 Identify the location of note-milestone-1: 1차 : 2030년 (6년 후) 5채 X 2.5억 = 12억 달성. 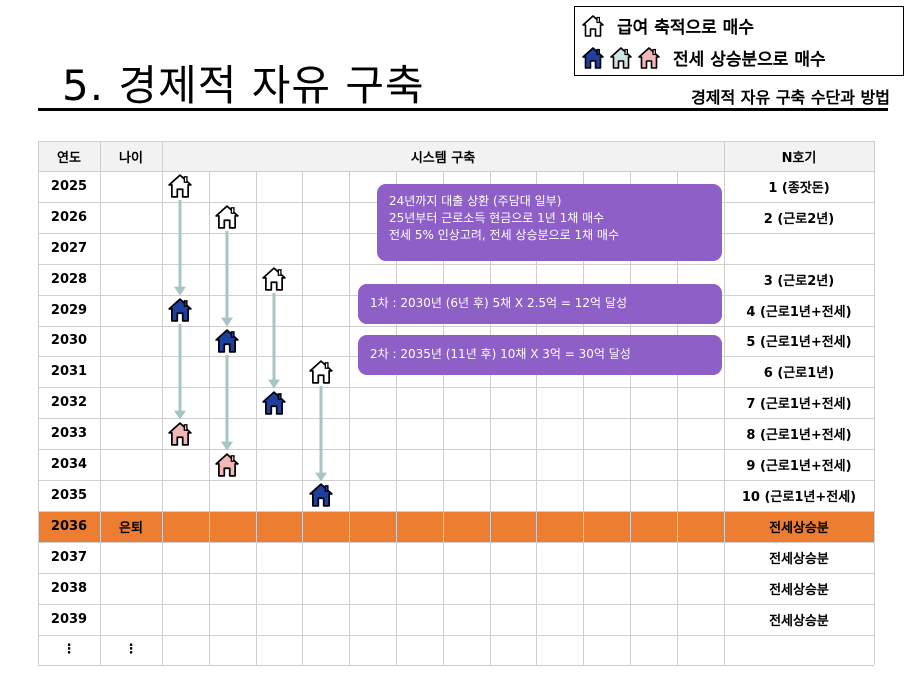
(540, 304).